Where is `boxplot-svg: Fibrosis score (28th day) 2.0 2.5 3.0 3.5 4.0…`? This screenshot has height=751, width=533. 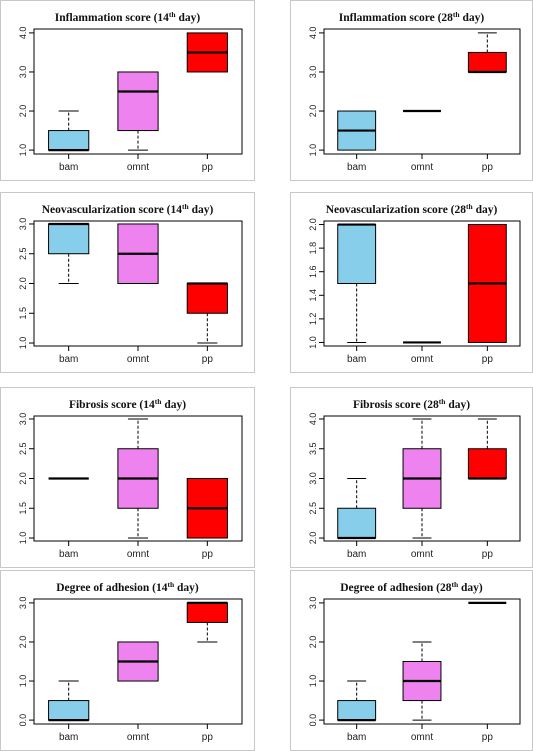 boxplot-svg: Fibrosis score (28th day) 2.0 2.5 3.0 3.5 4.0… is located at coordinates (414, 478).